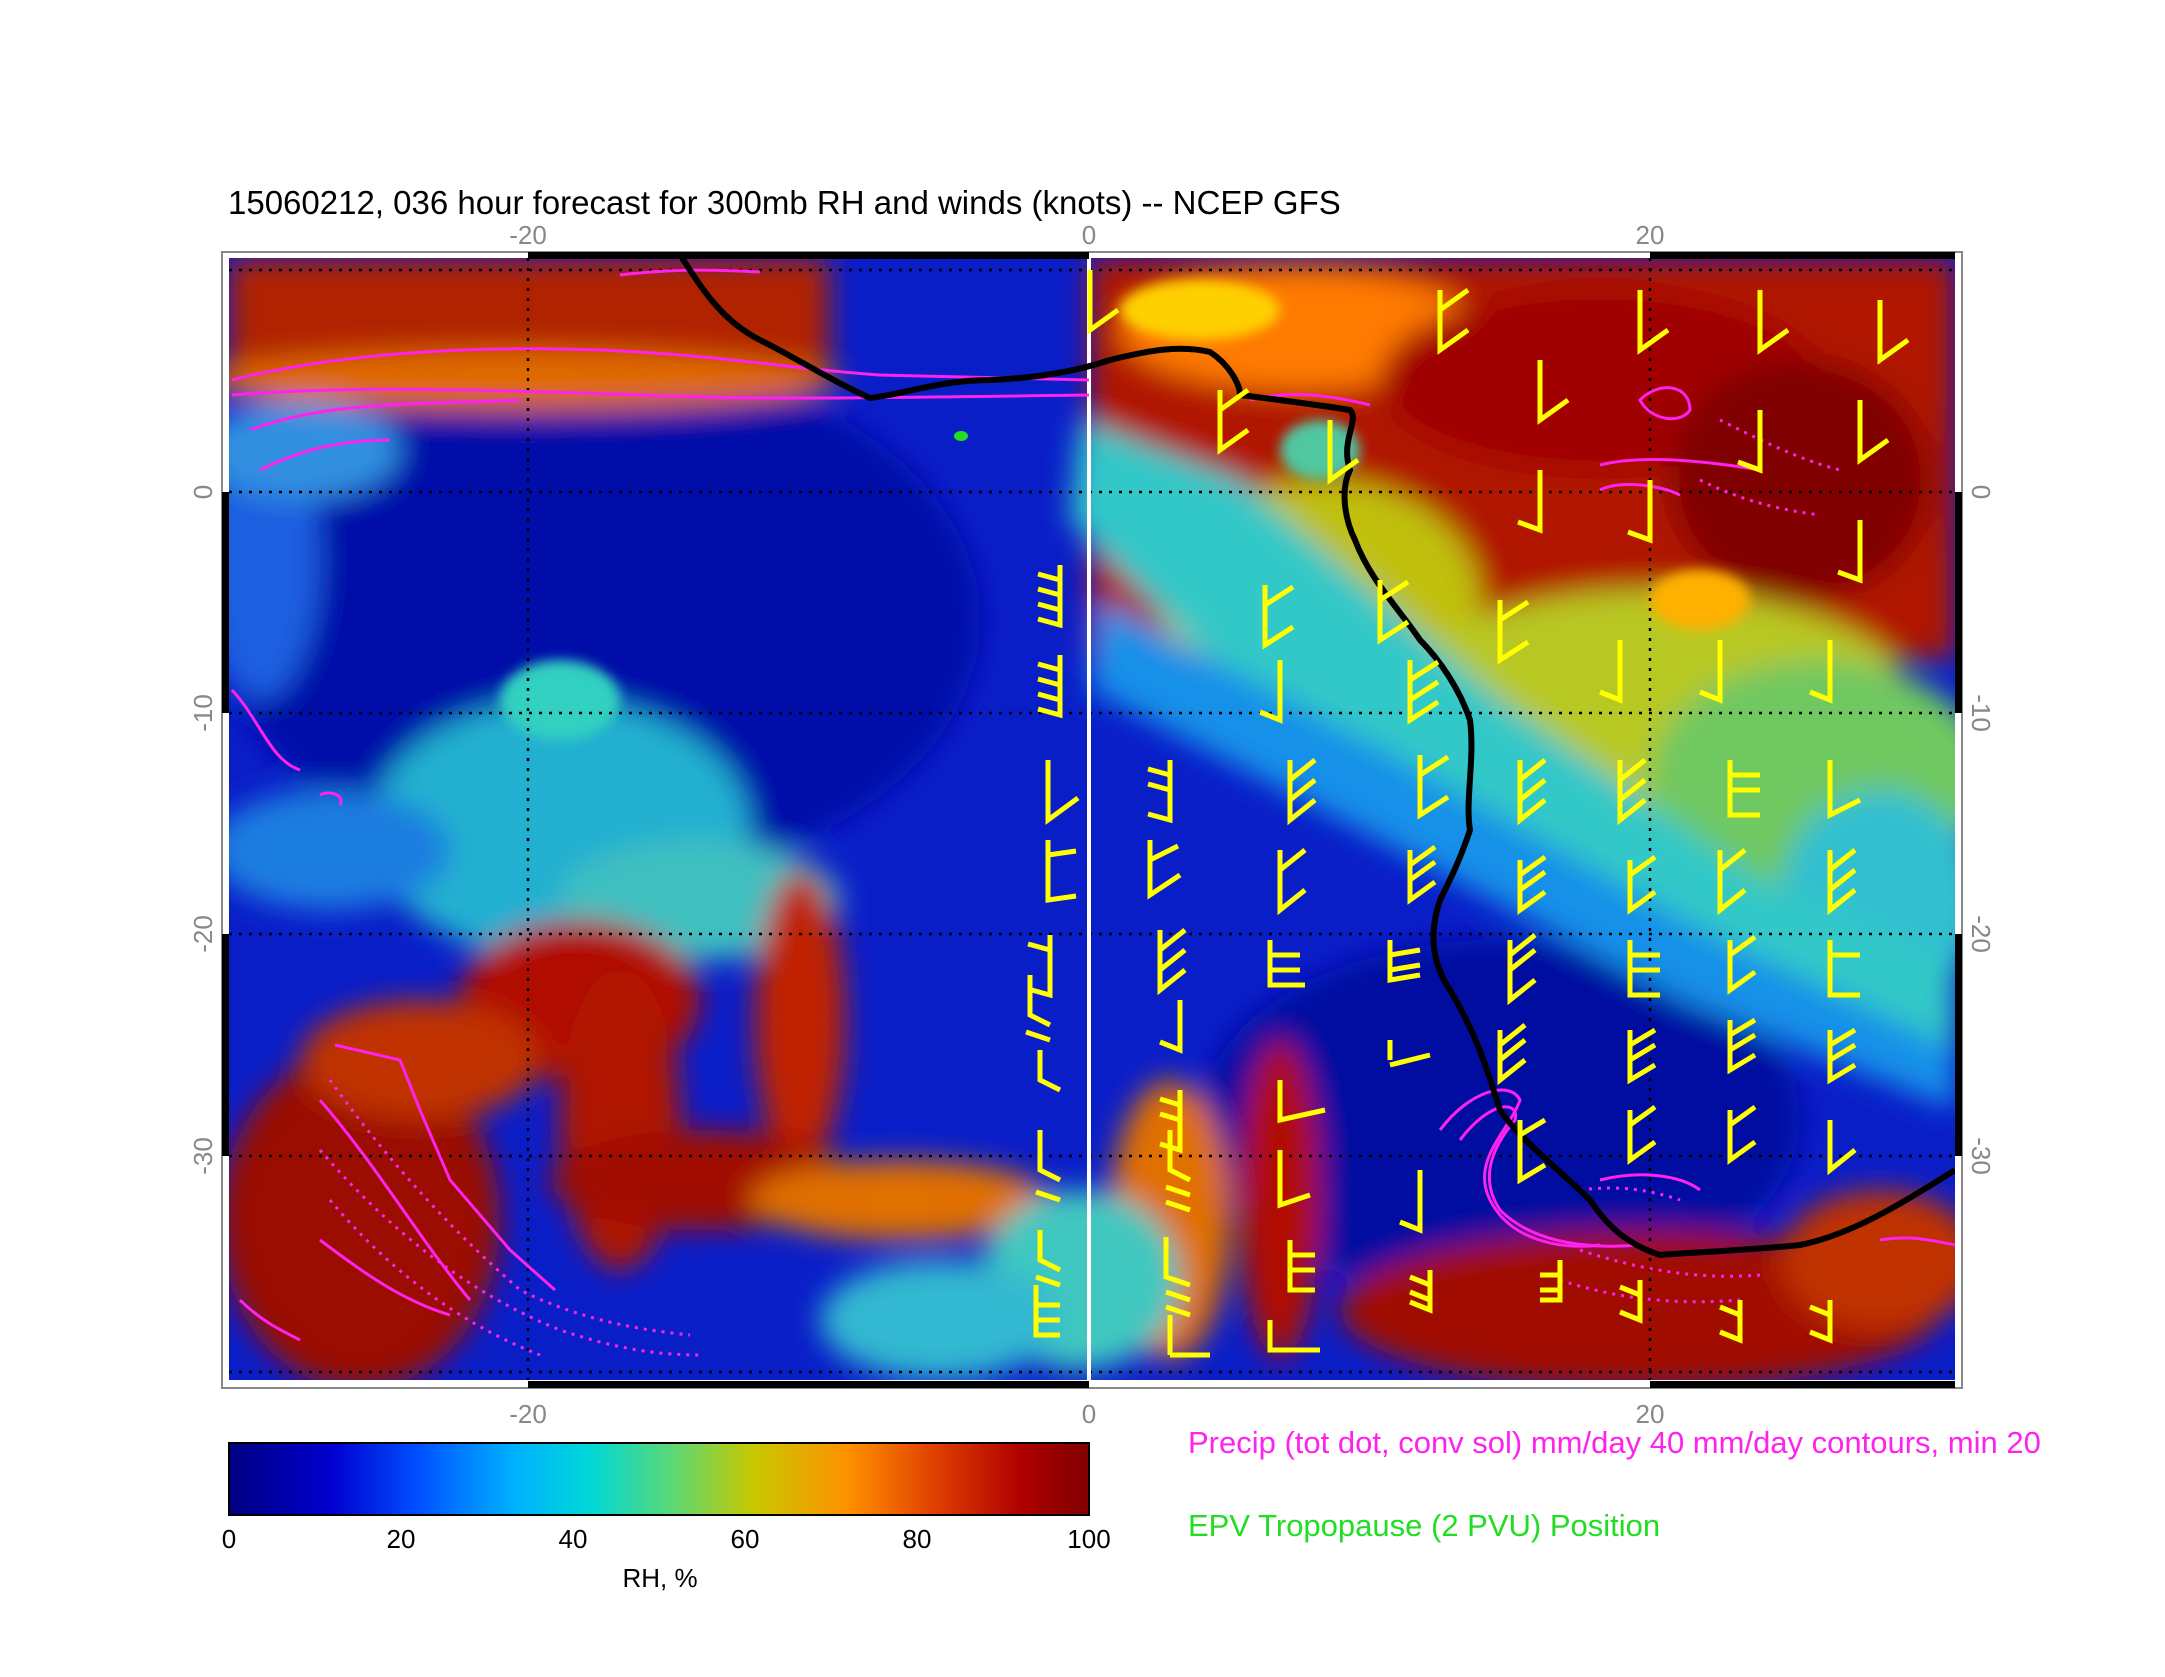  I want to click on lon-tick-bottom: 0, so click(1089, 1414).